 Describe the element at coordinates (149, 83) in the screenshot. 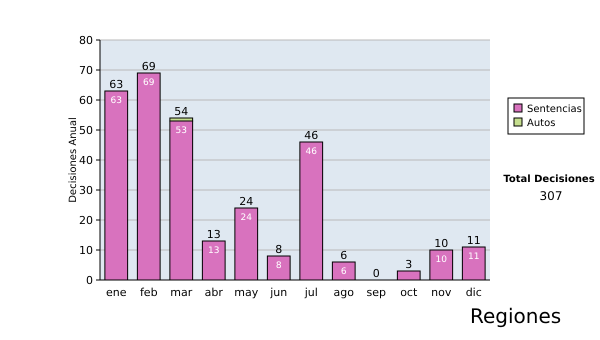

I see `data-label: 69` at that location.